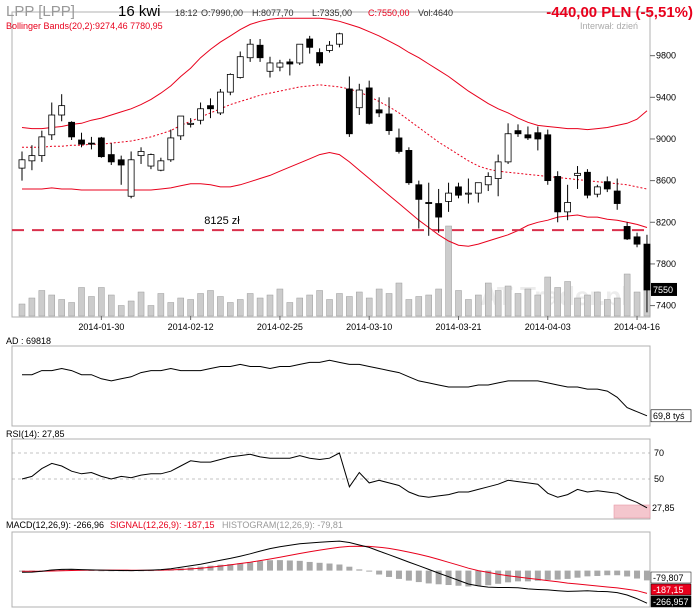  Describe the element at coordinates (40, 11) in the screenshot. I see `ticker-title: LPP [LPP]` at that location.